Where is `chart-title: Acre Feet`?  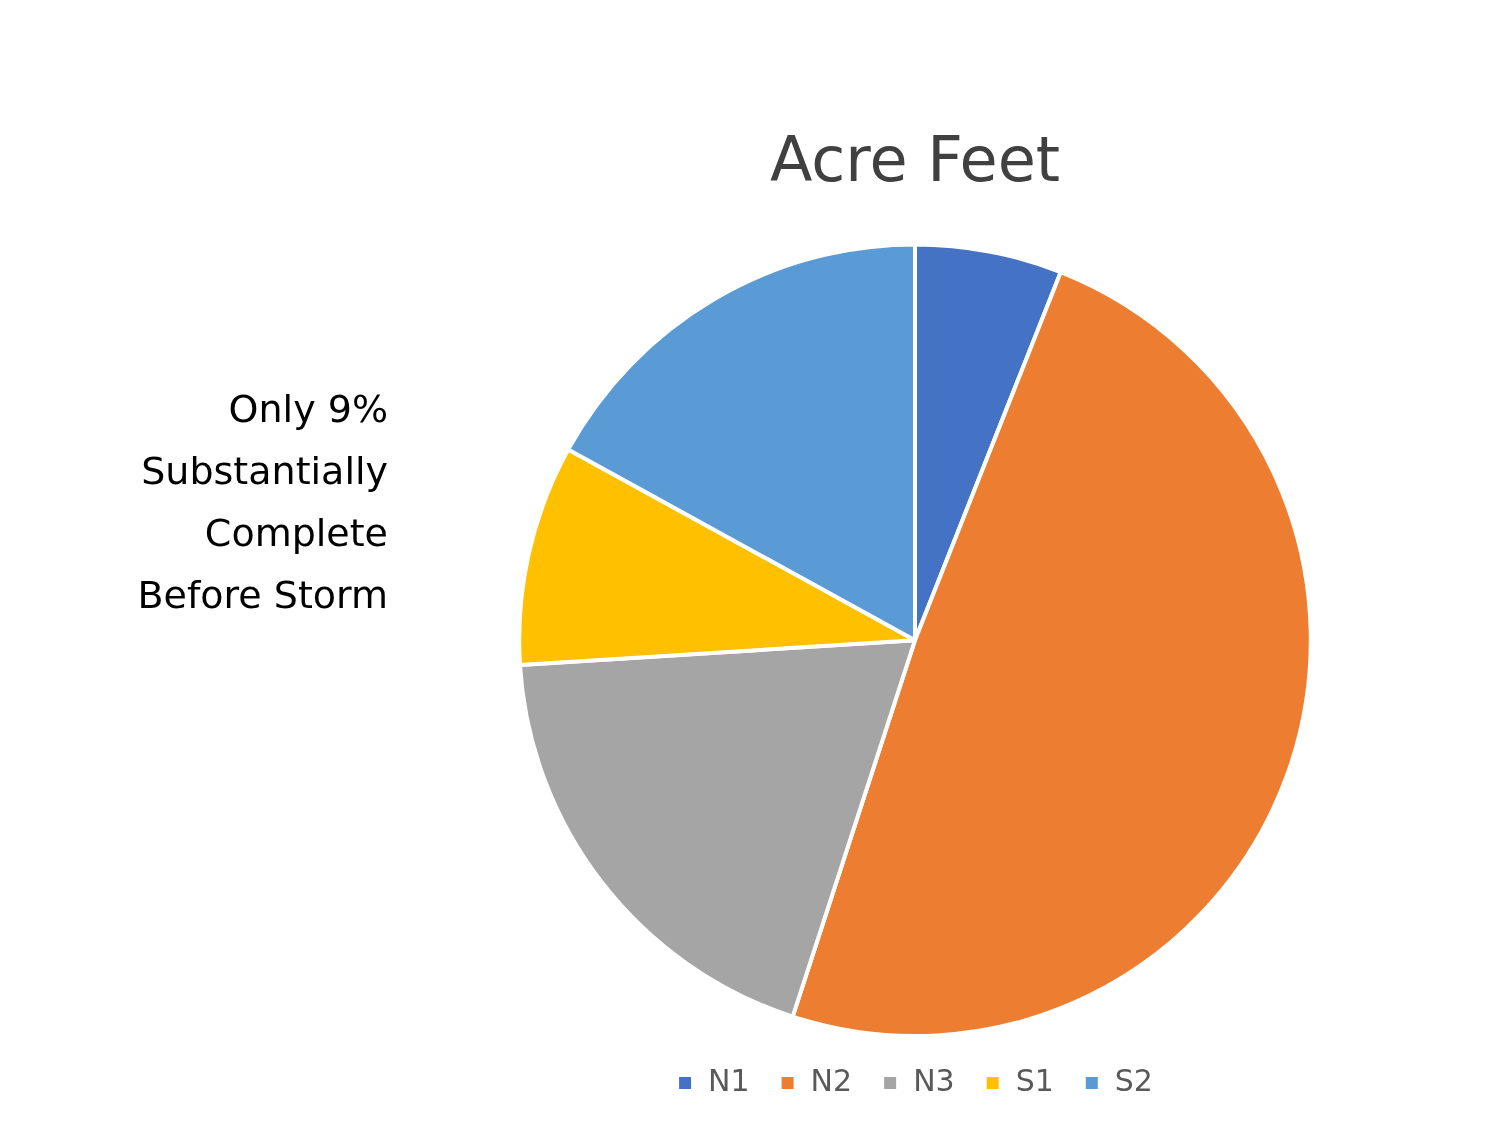 chart-title: Acre Feet is located at coordinates (915, 160).